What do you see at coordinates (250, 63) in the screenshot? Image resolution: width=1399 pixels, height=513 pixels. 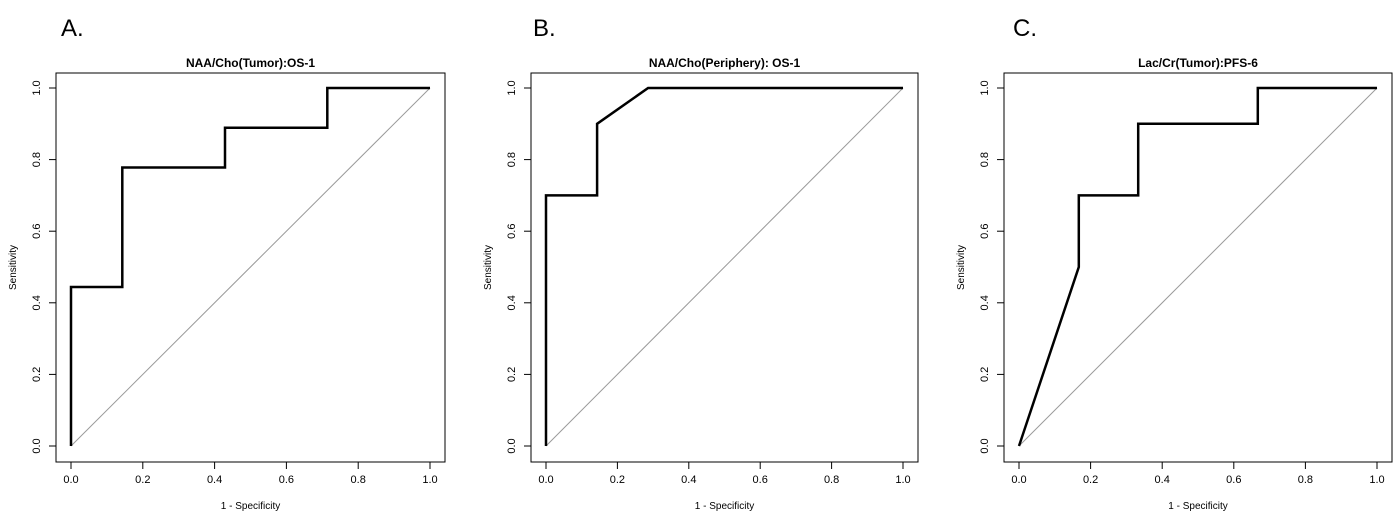 I see `chart-title: NAA/Cho(Tumor):OS-1` at bounding box center [250, 63].